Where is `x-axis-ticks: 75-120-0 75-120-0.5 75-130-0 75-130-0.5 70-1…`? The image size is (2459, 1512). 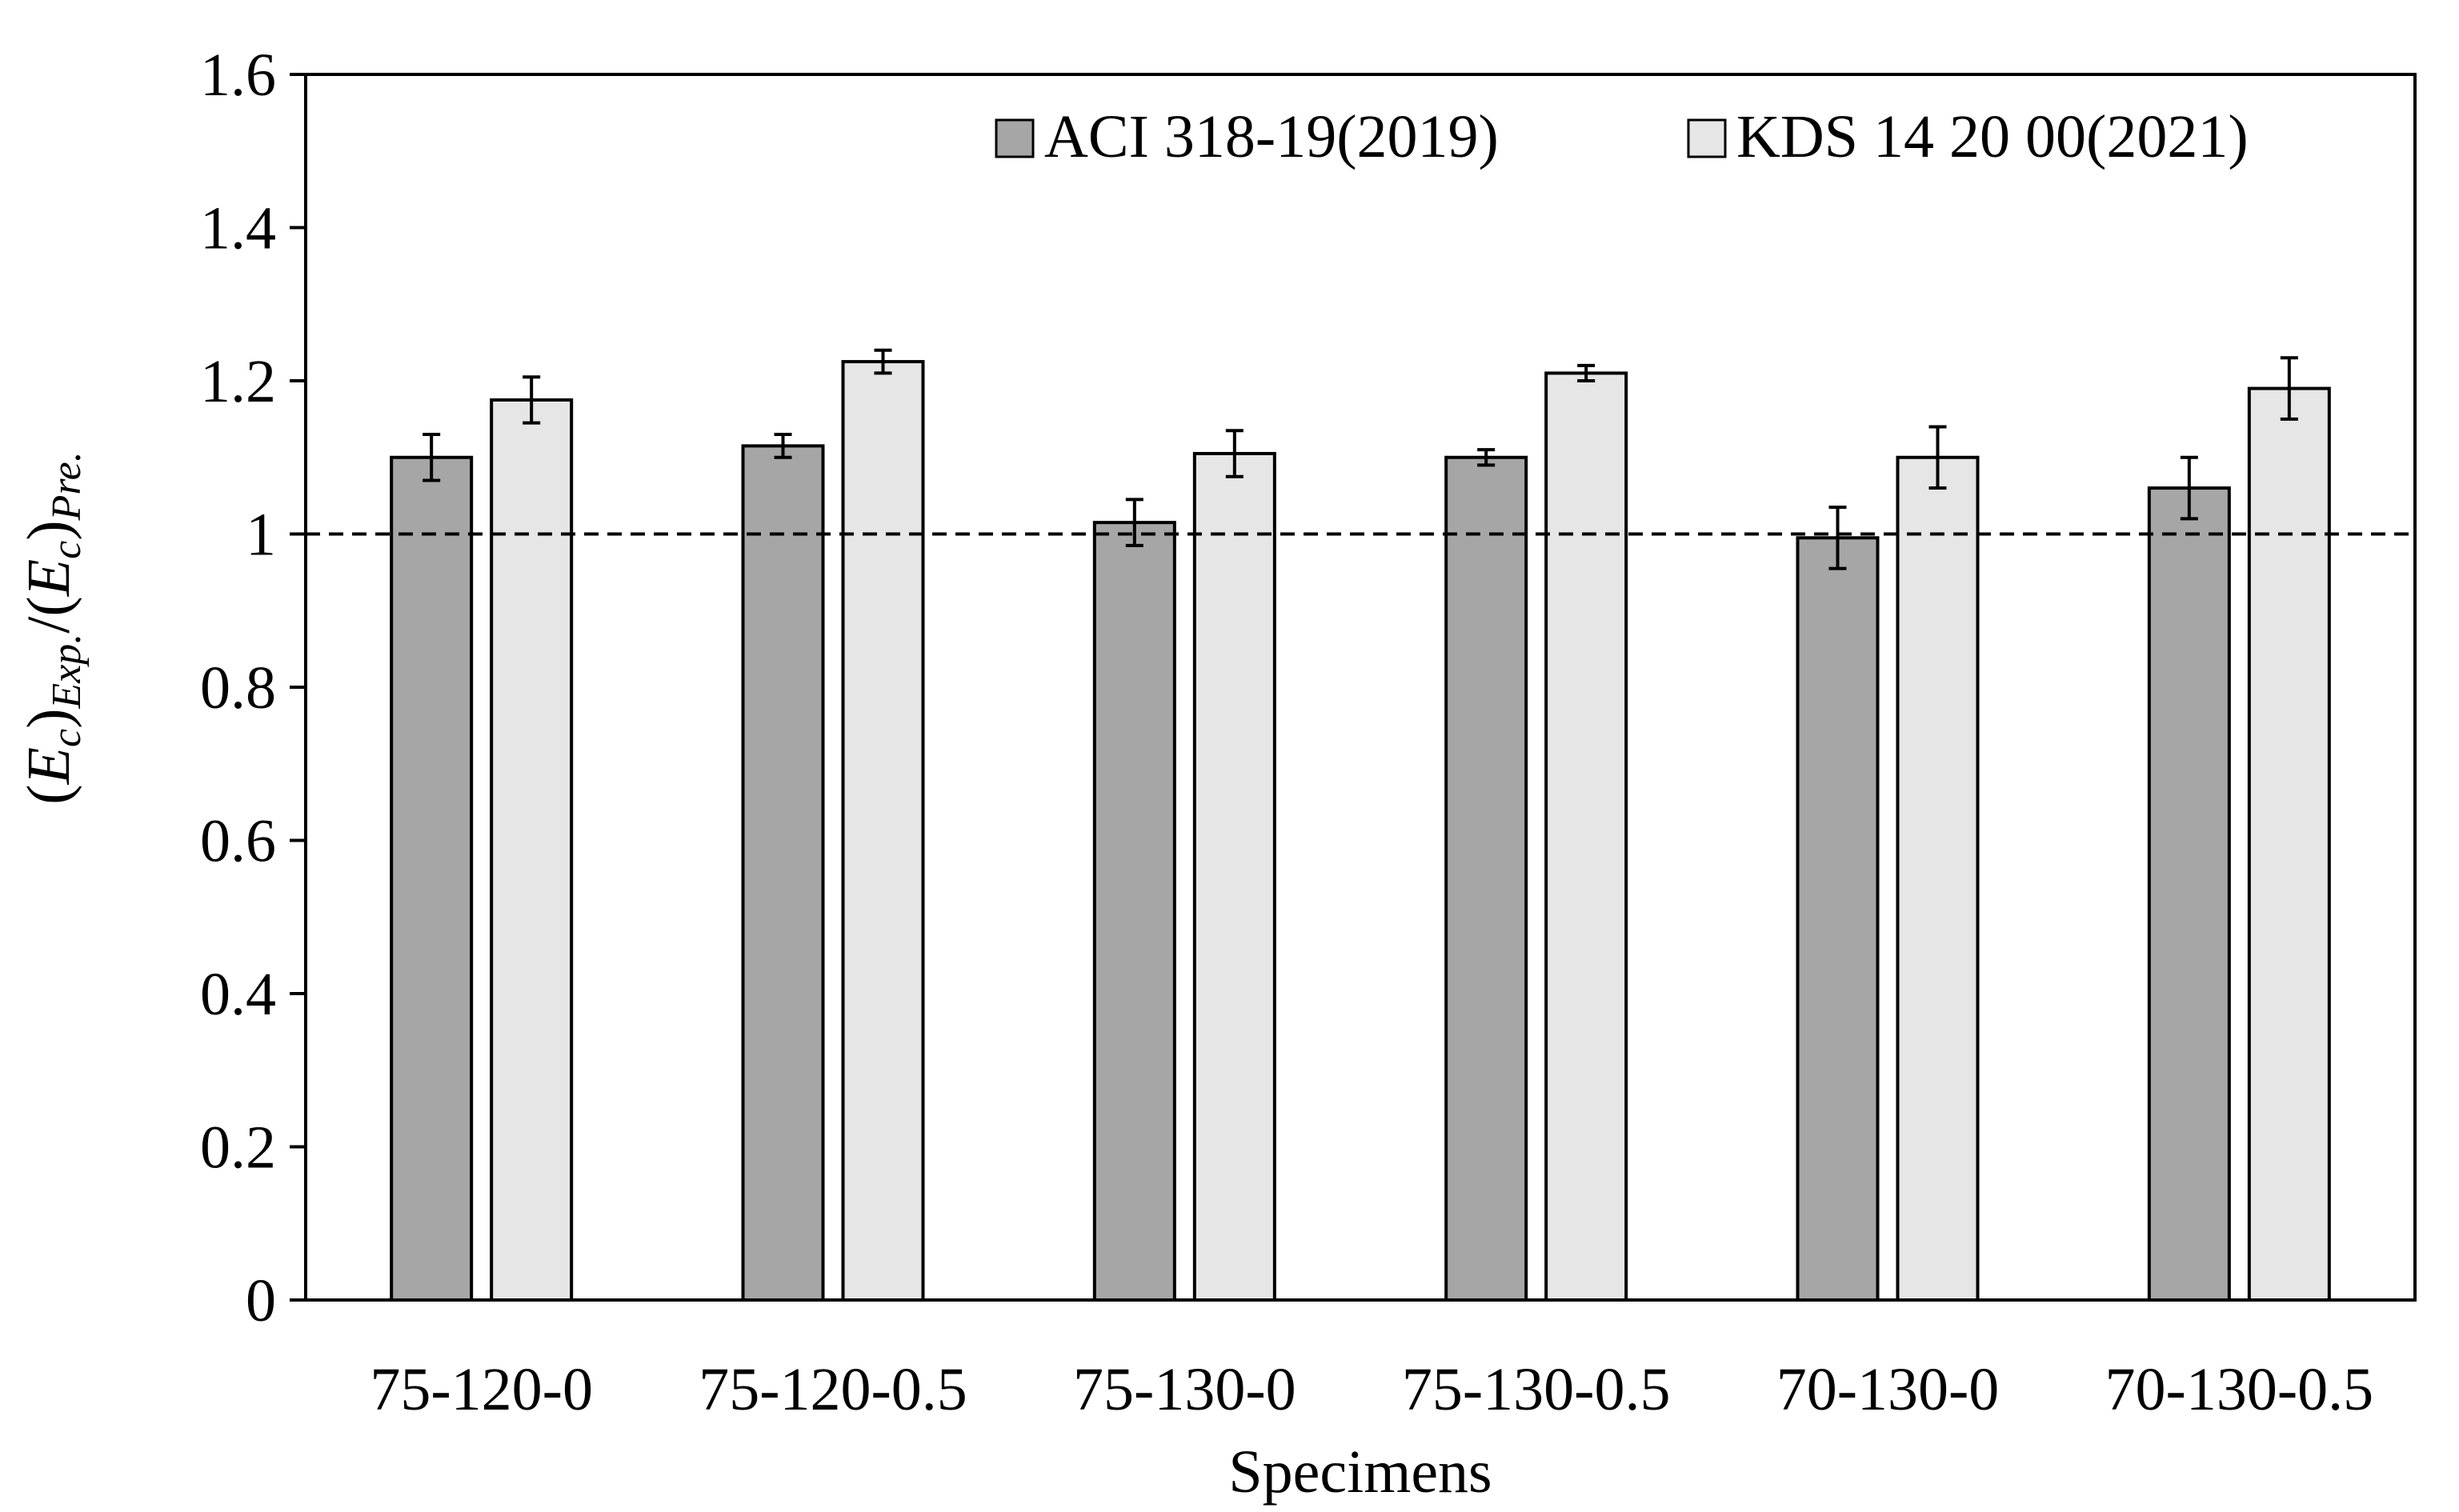
x-axis-ticks: 75-120-0 75-120-0.5 75-130-0 75-130-0.5 70-1… is located at coordinates (1371, 1389).